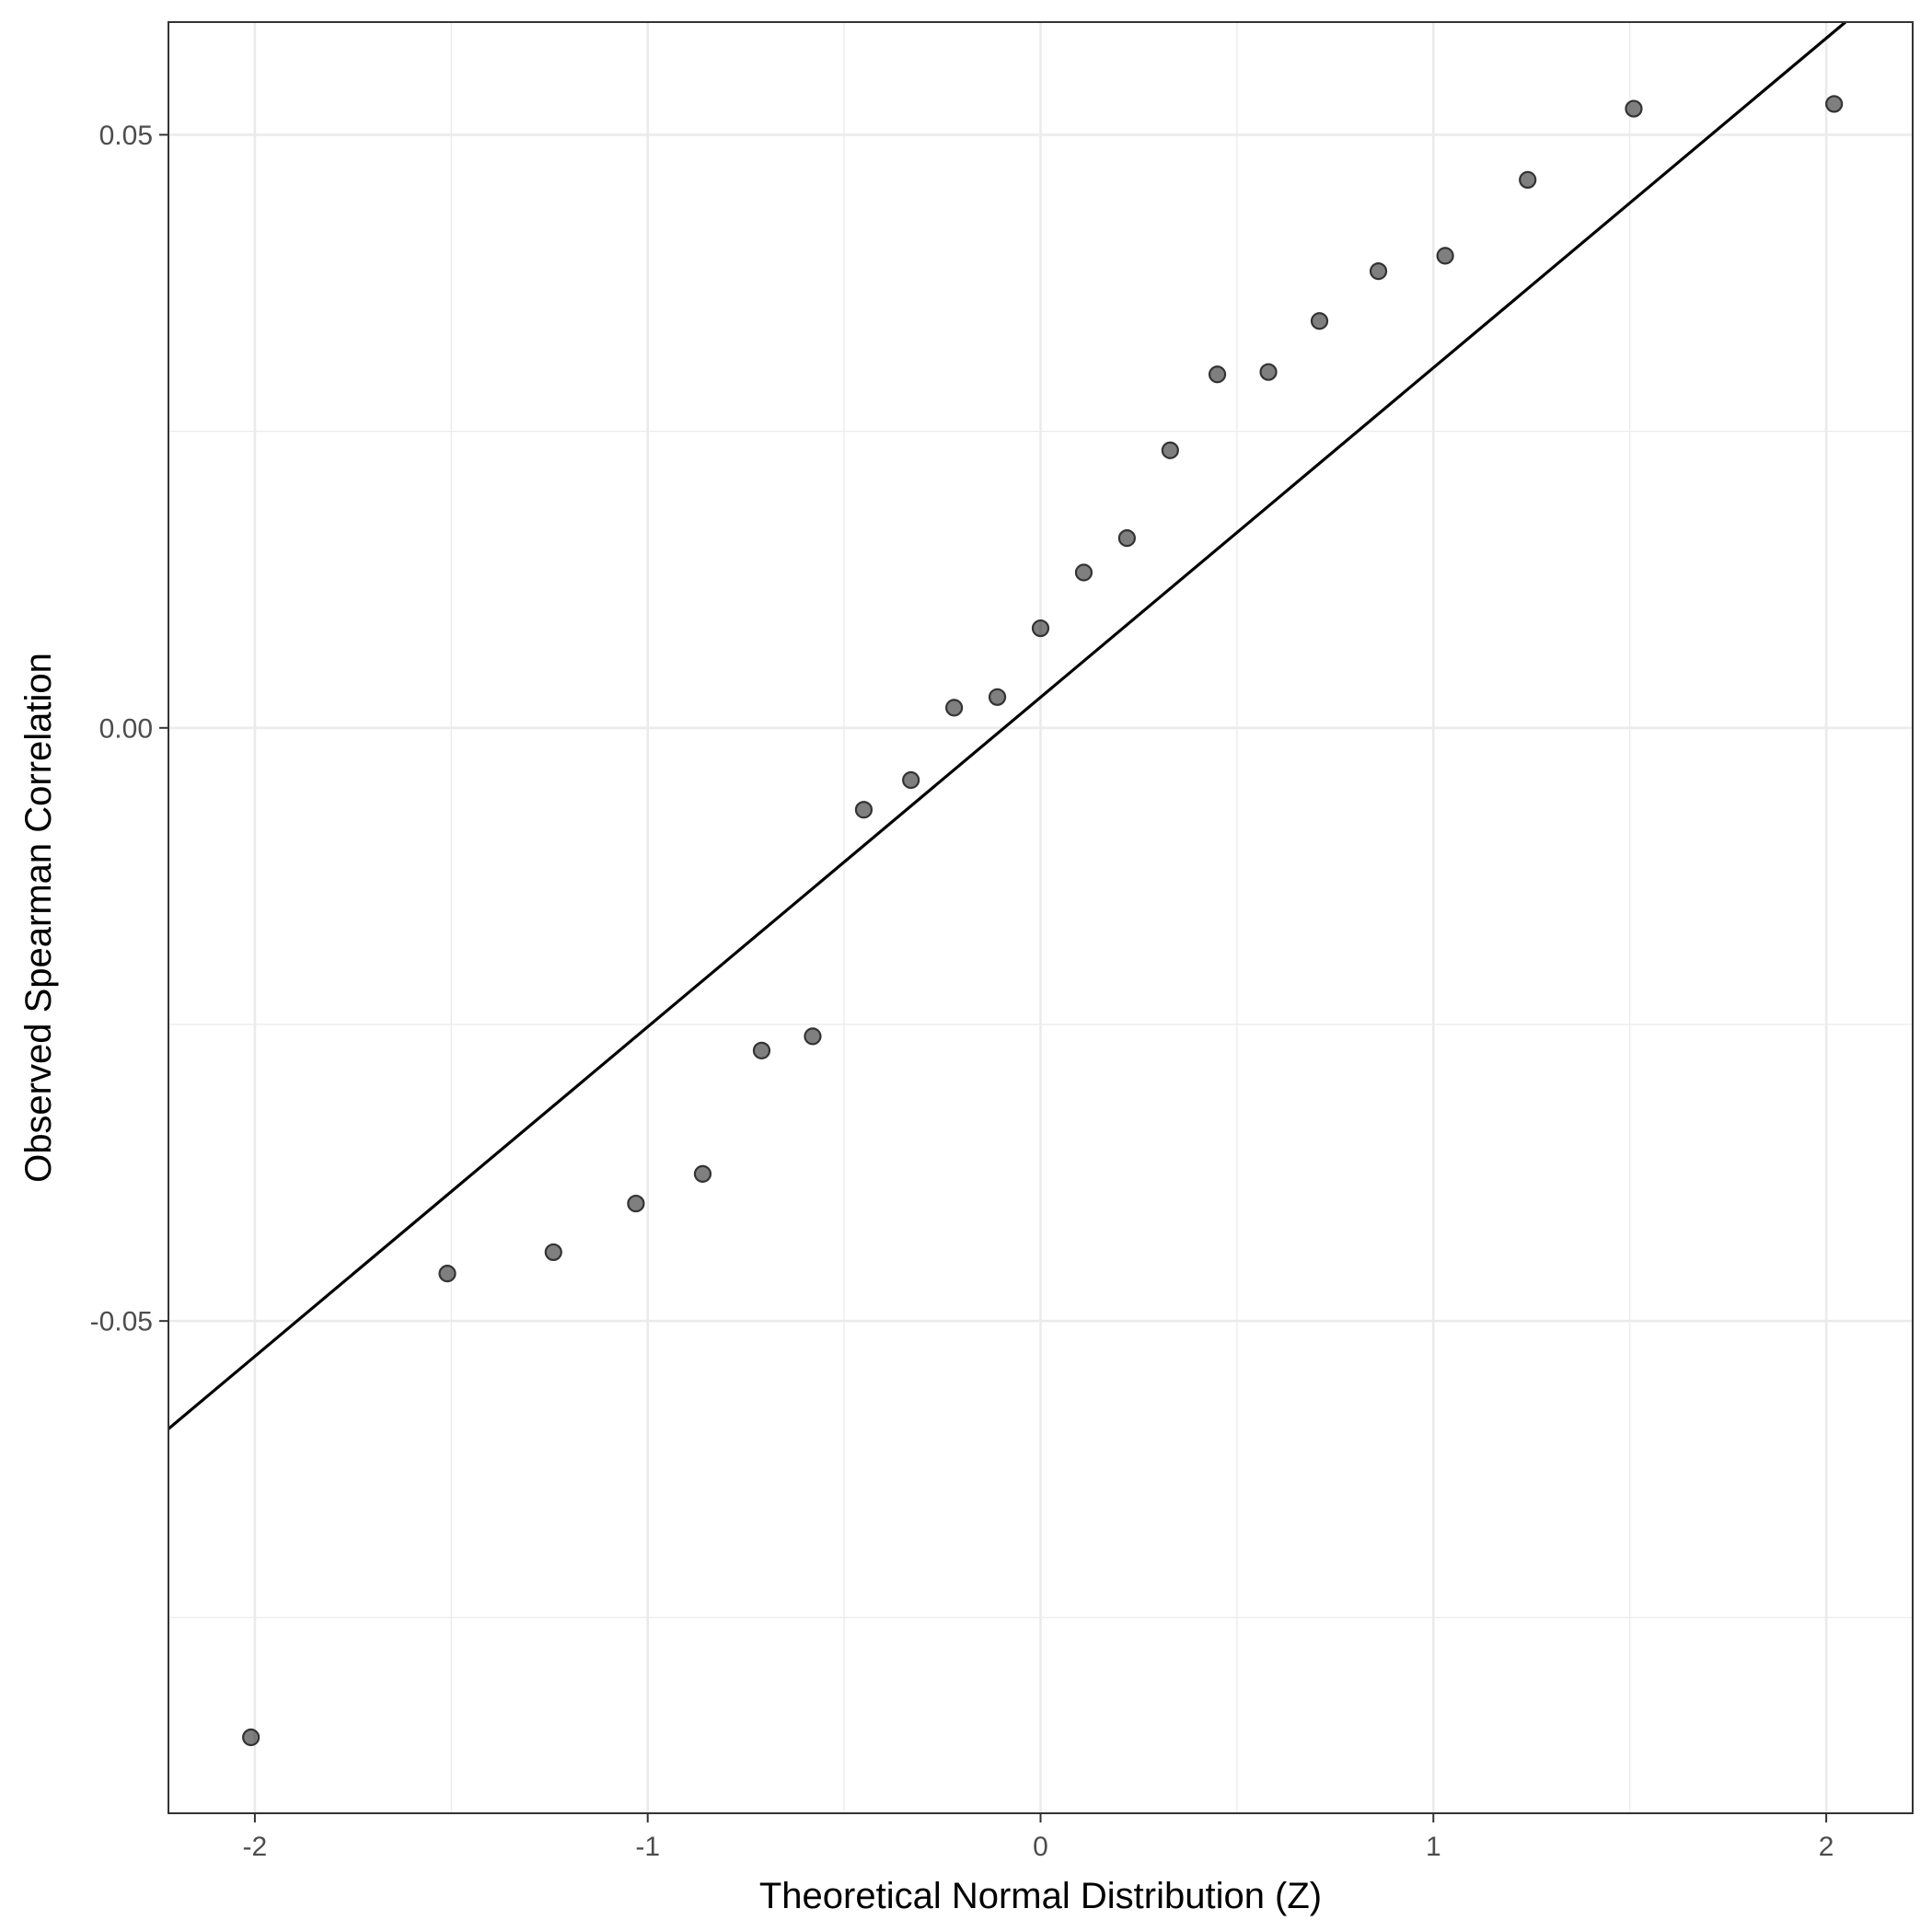  I want to click on x-tick-label: 1, so click(1433, 1847).